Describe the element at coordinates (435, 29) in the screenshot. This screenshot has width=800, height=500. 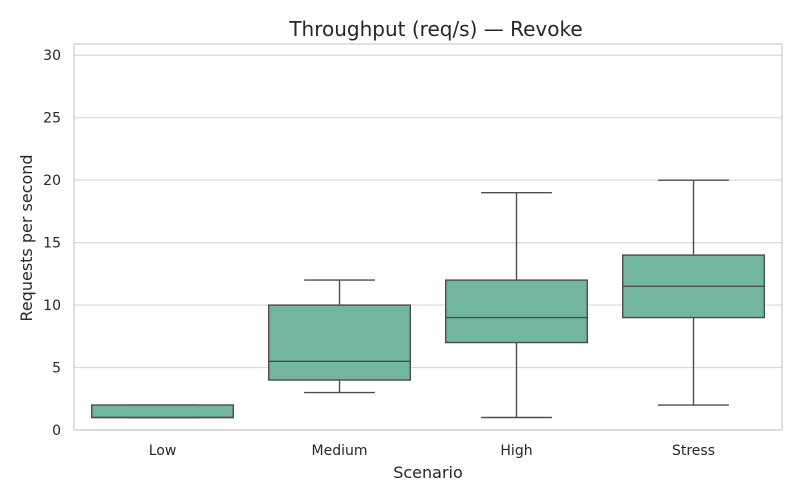
I see `chart-title: Throughput (req/s) — Revoke` at that location.